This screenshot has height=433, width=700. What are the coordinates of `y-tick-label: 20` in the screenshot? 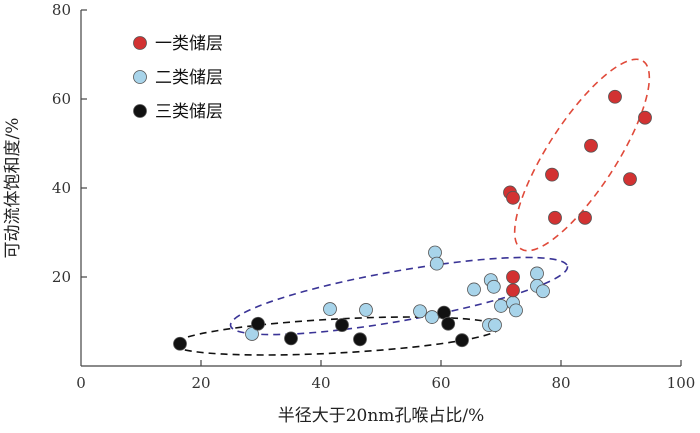 It's located at (61, 277).